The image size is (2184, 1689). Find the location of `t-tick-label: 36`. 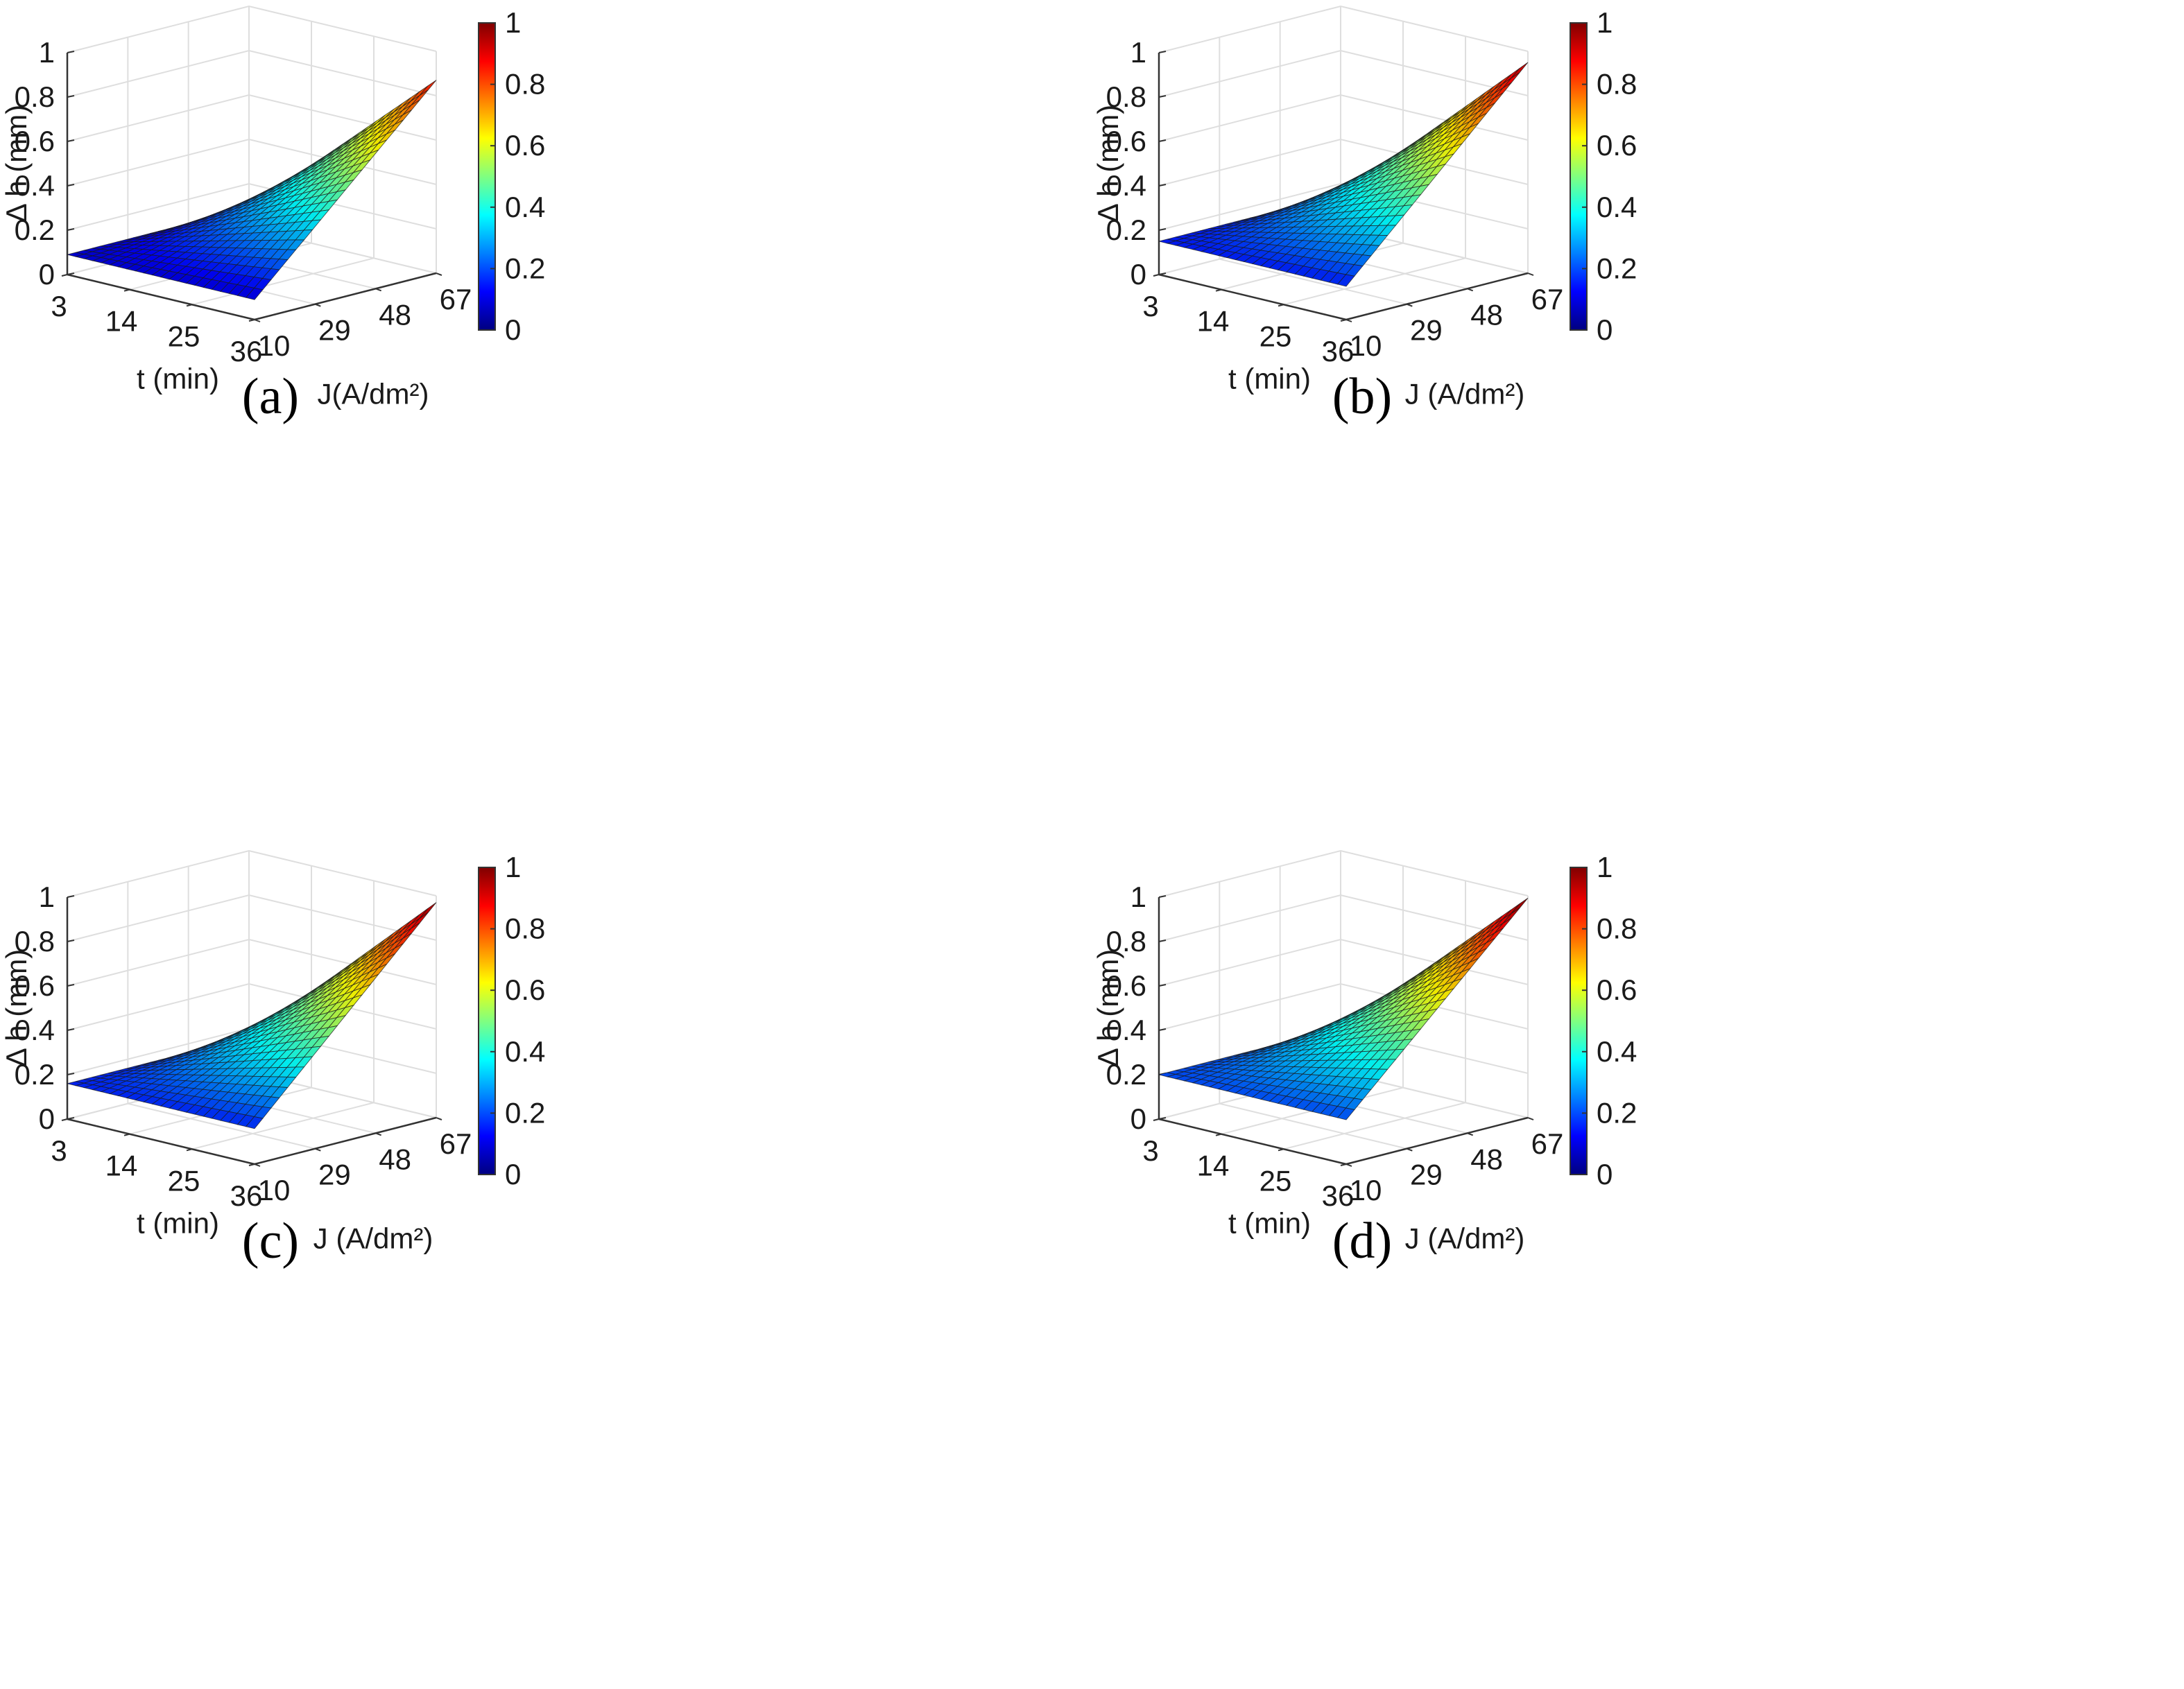

t-tick-label: 36 is located at coordinates (1338, 351).